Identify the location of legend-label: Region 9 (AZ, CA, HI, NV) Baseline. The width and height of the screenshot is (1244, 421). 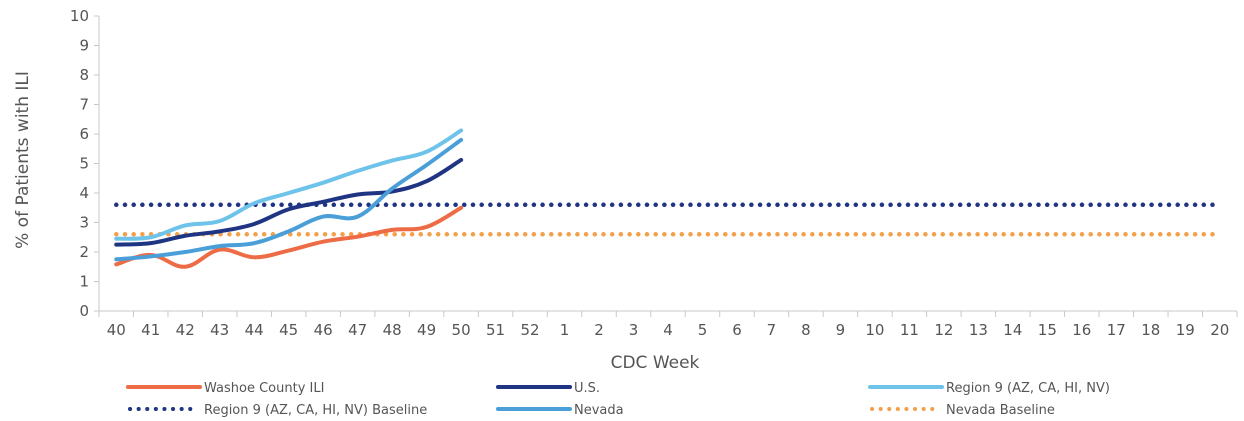
(315, 410).